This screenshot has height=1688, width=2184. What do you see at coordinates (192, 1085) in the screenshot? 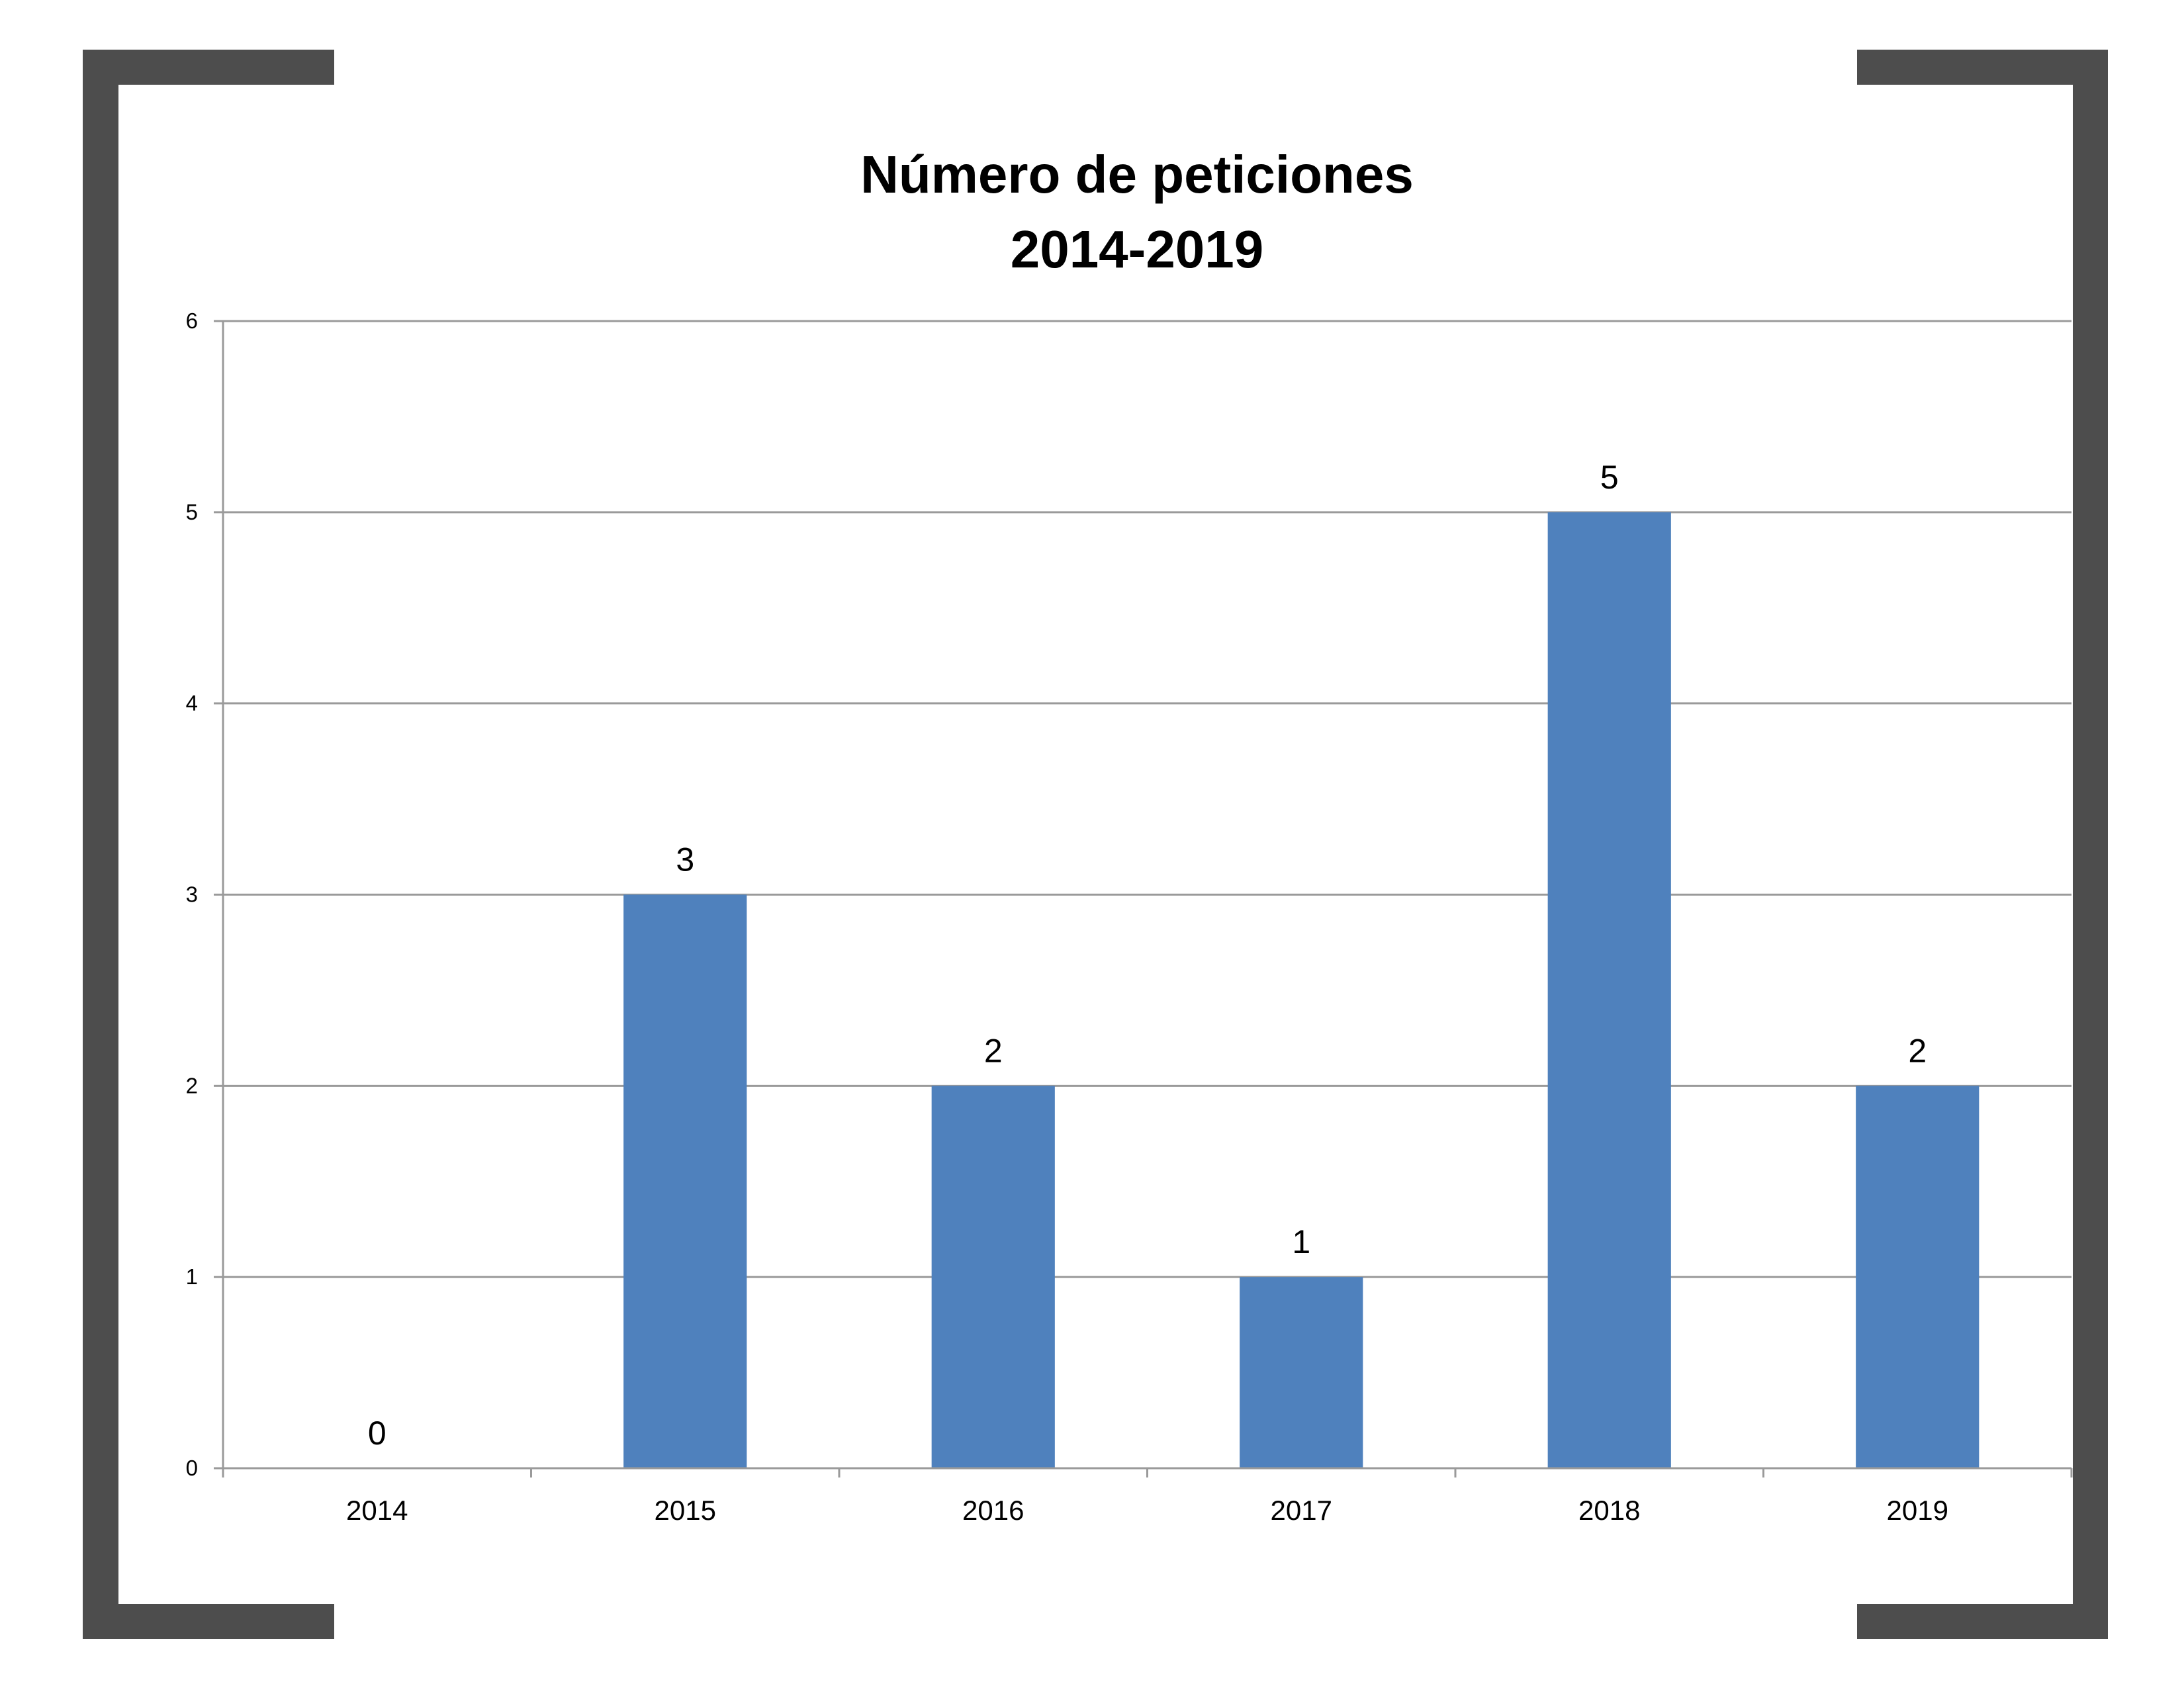
I see `y-tick-label: 2` at bounding box center [192, 1085].